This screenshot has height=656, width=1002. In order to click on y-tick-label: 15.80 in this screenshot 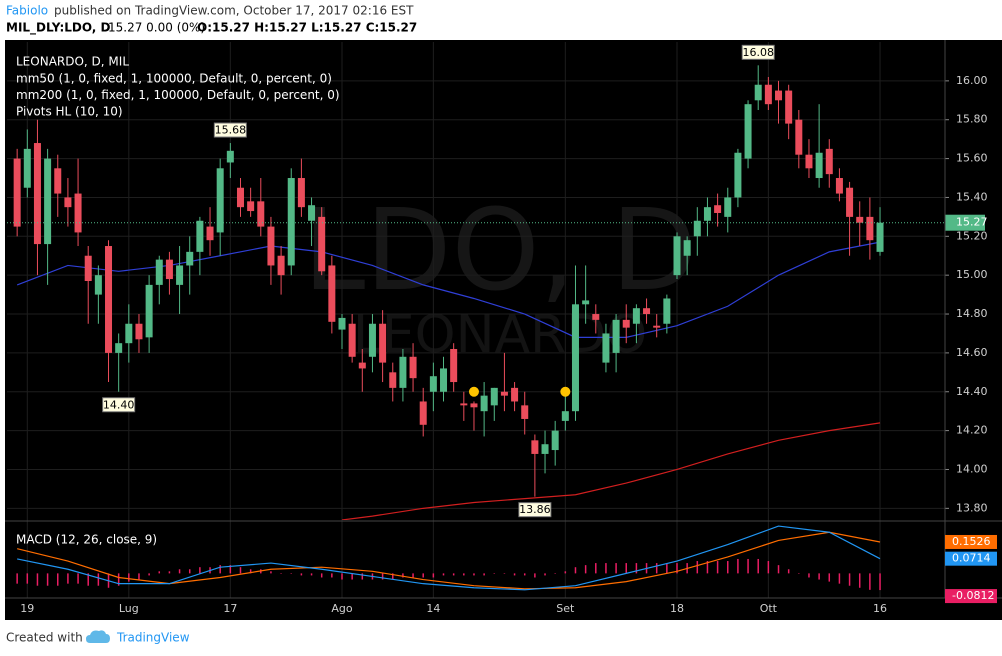, I will do `click(972, 119)`.